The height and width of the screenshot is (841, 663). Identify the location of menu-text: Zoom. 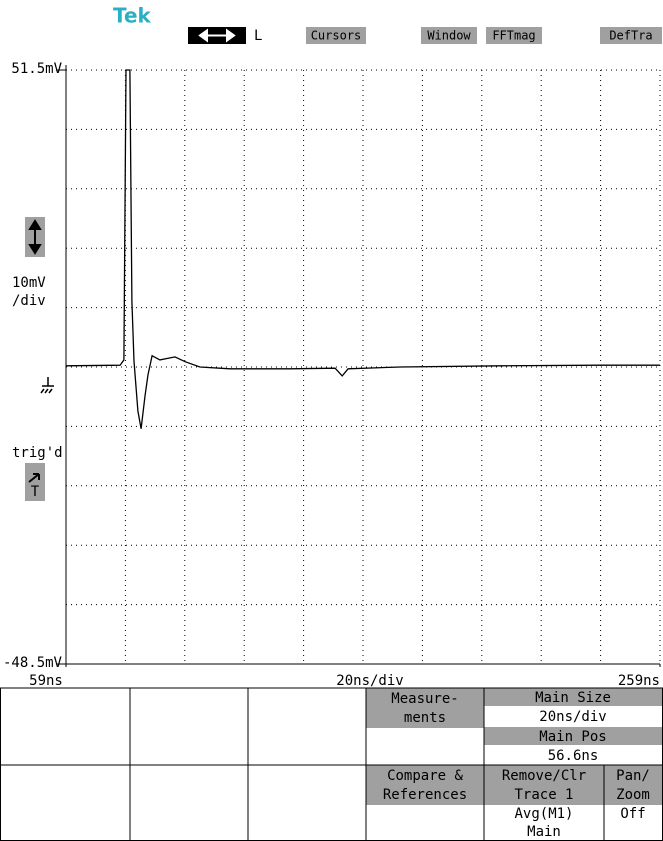
(633, 795).